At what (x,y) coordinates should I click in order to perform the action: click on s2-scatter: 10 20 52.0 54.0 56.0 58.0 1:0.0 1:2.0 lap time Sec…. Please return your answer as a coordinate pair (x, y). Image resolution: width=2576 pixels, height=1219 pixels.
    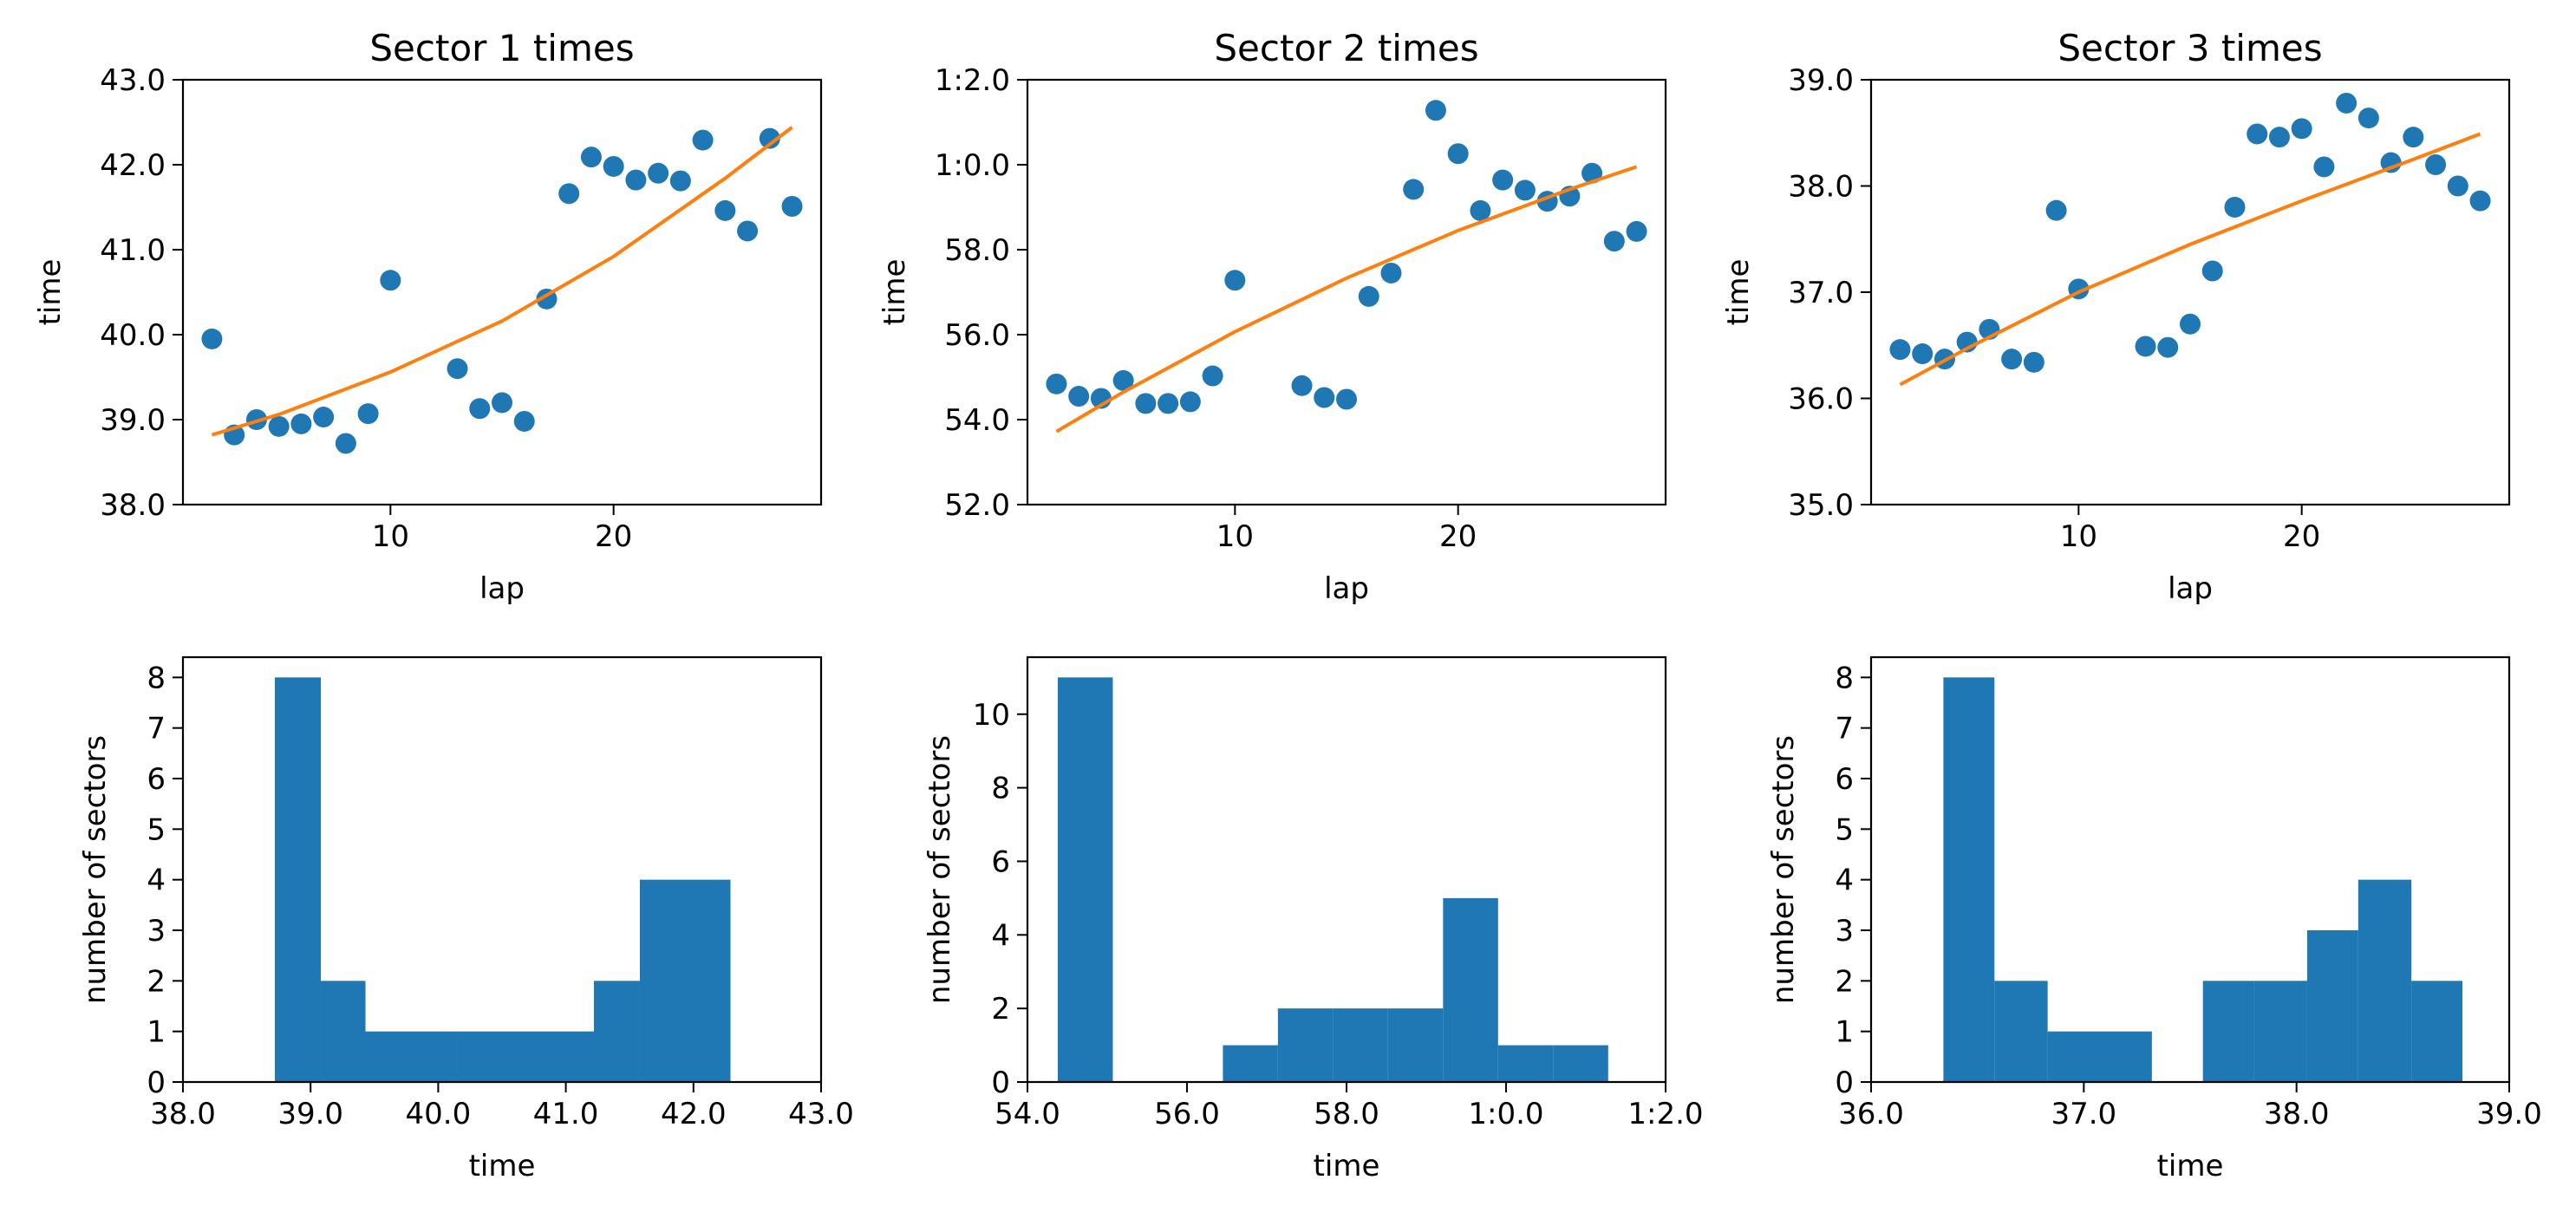
    Looking at the image, I should click on (1272, 316).